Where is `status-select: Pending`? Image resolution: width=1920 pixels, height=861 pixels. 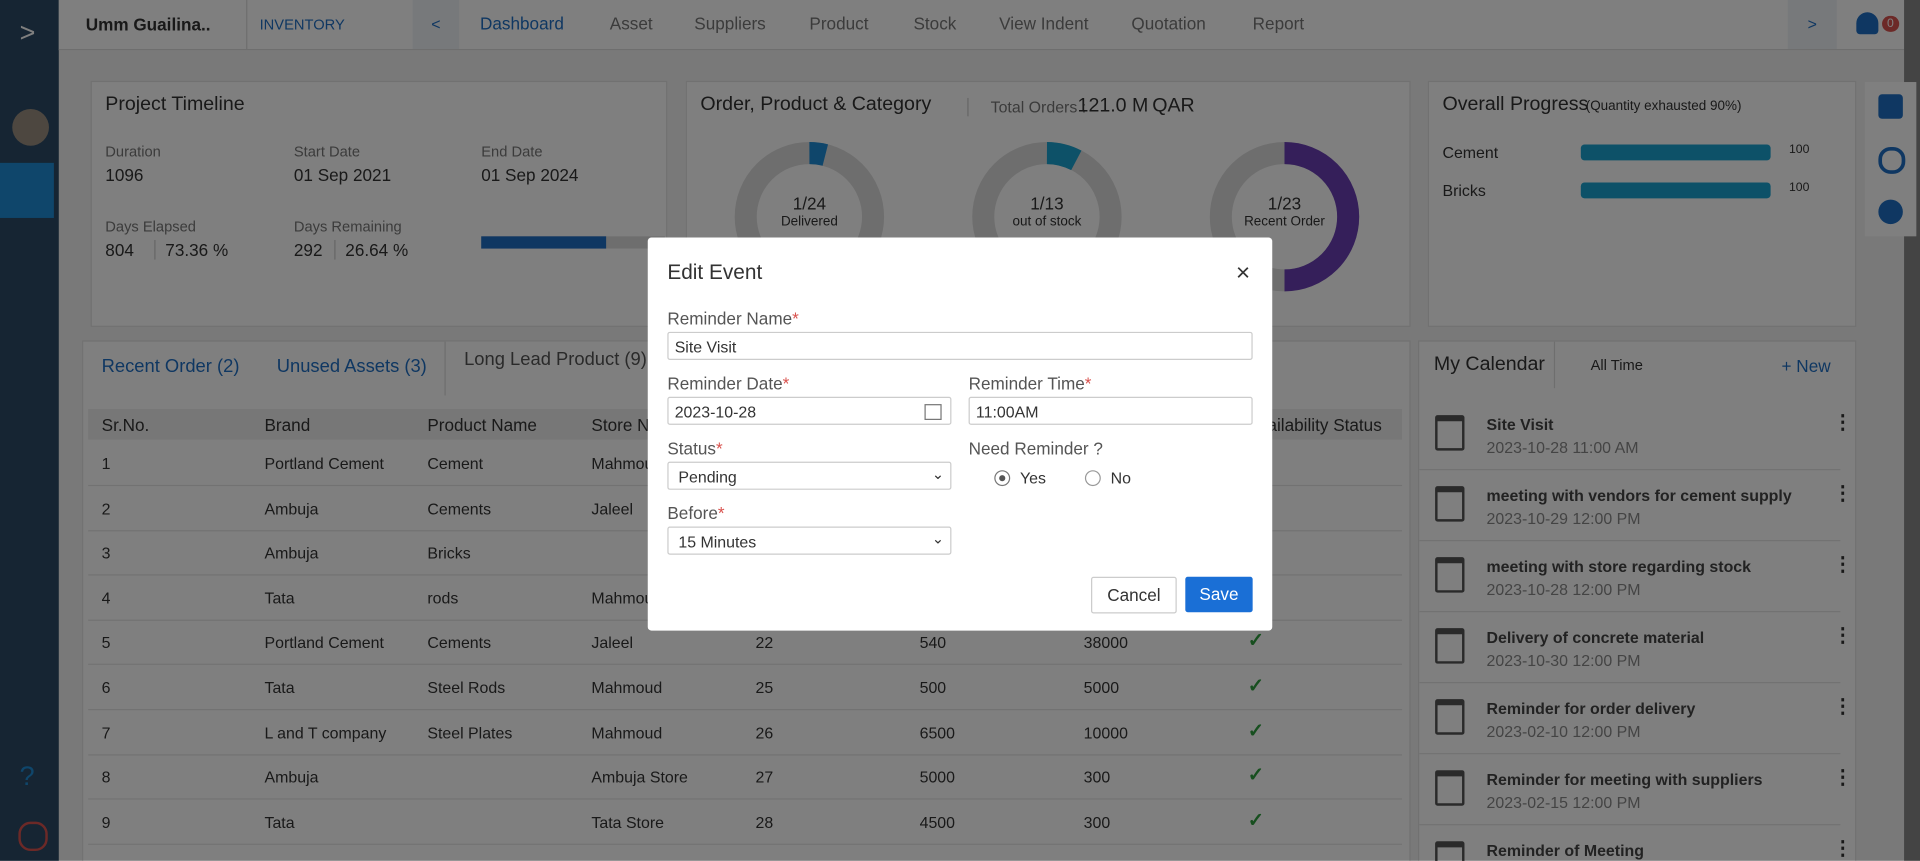
status-select: Pending is located at coordinates (809, 475).